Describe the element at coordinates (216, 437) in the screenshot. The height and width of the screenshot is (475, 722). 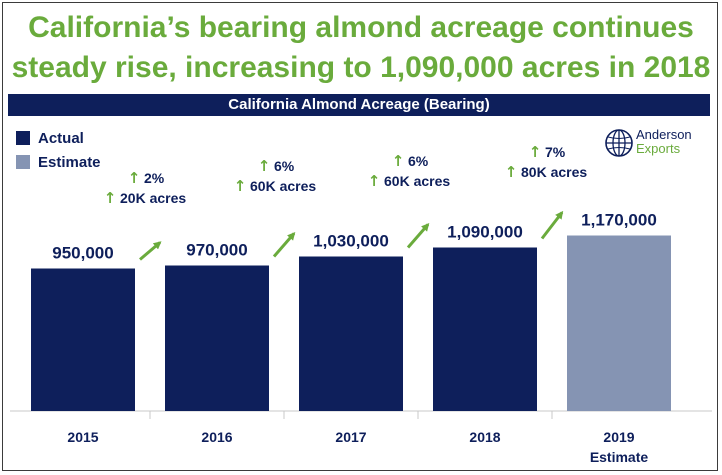
I see `x-tick-label-2016: 2016` at that location.